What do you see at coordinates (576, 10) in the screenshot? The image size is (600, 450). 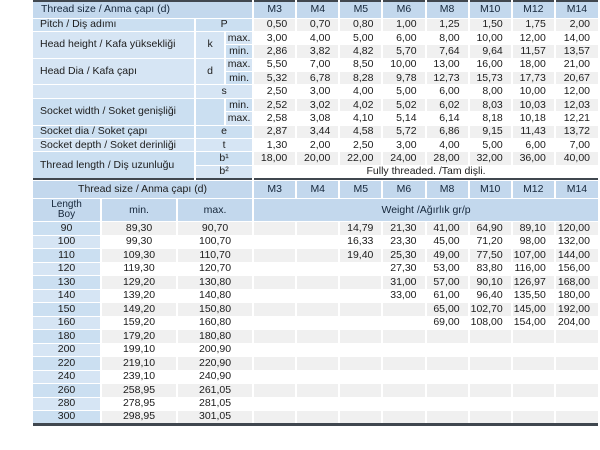 I see `col-header-m14: M14` at bounding box center [576, 10].